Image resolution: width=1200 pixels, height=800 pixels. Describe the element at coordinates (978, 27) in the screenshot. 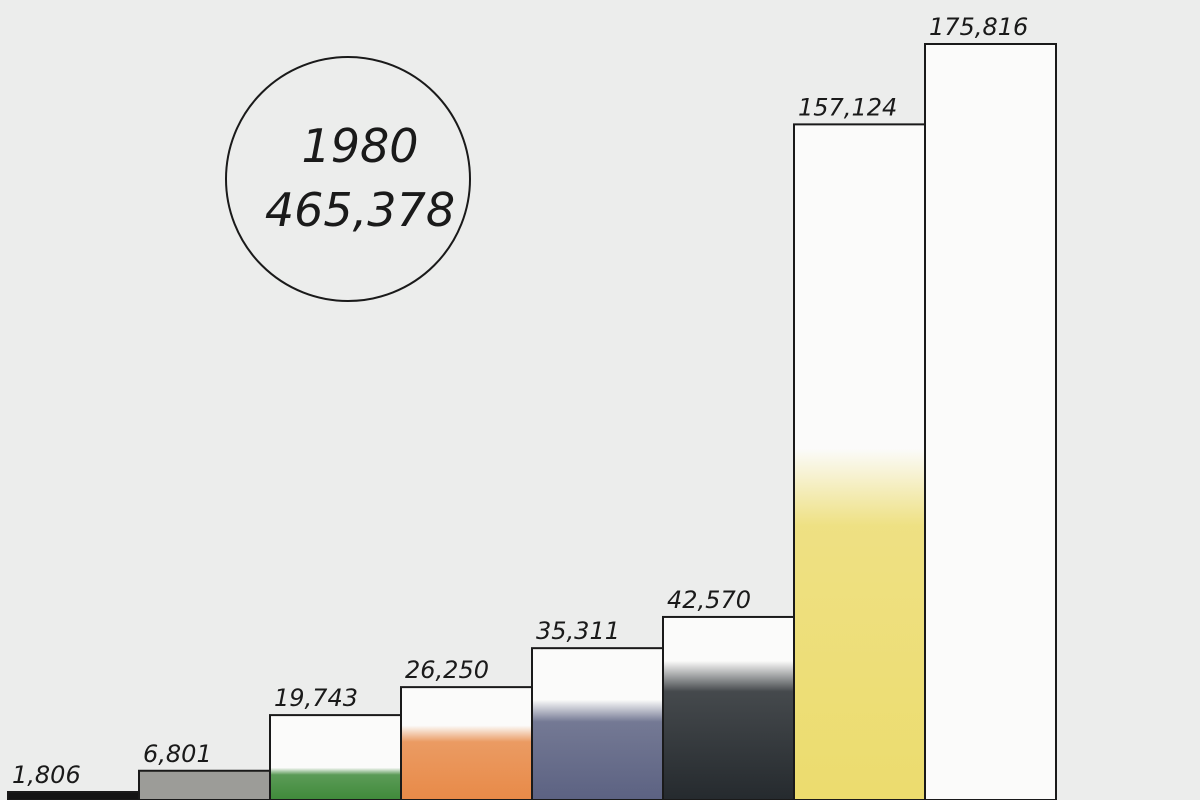

I see `bar-8-label: 175,816` at that location.